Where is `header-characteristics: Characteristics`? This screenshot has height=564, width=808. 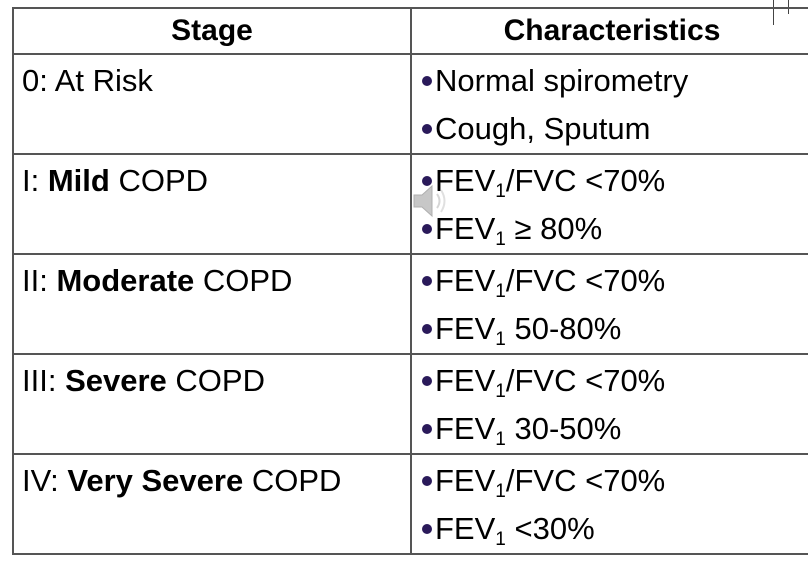
header-characteristics: Characteristics is located at coordinates (609, 31).